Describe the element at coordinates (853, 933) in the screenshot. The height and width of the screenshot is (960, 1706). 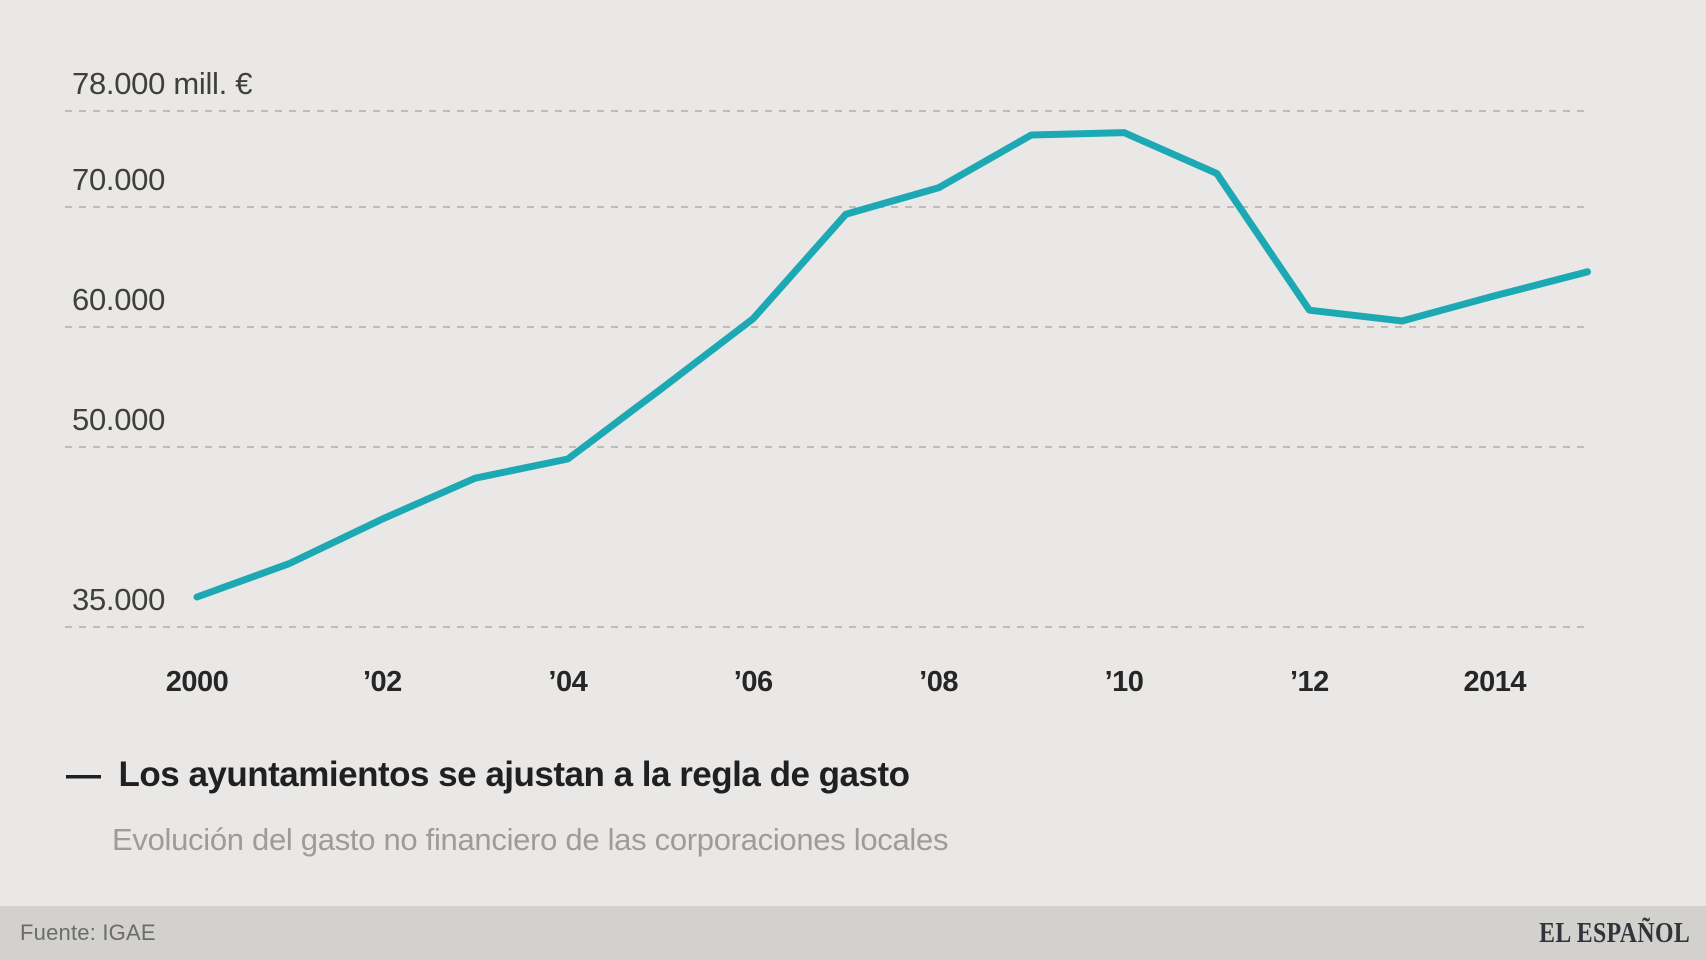
I see `footer-bar: Fuente: IGAE EL ESPAÑOL` at that location.